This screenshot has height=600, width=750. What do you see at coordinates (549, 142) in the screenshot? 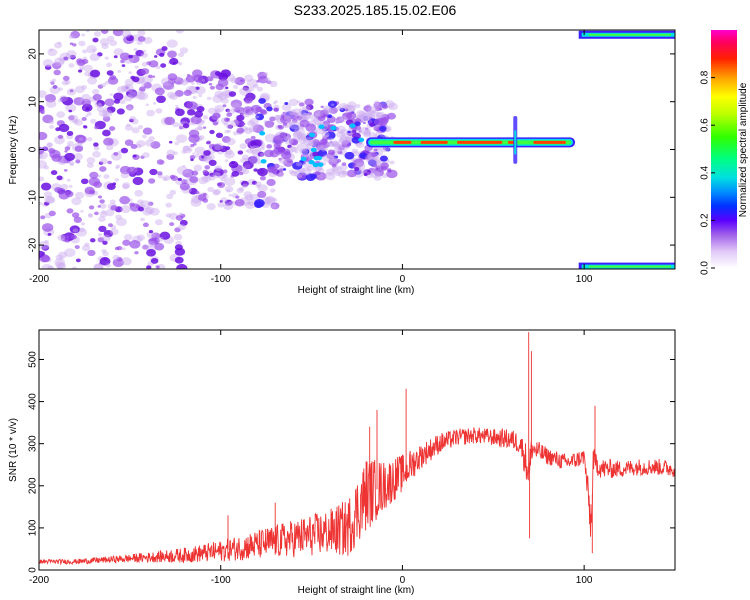
I see `ridge-core` at bounding box center [549, 142].